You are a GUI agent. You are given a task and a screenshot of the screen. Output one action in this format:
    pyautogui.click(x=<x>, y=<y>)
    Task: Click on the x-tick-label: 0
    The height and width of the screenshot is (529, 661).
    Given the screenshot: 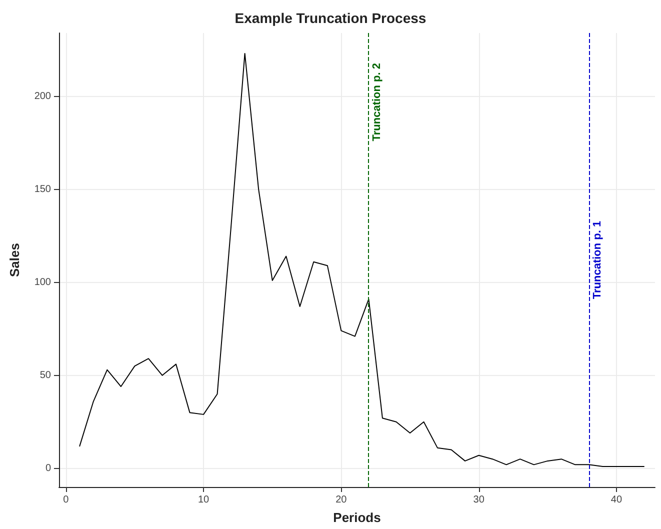 What is the action you would take?
    pyautogui.click(x=66, y=500)
    